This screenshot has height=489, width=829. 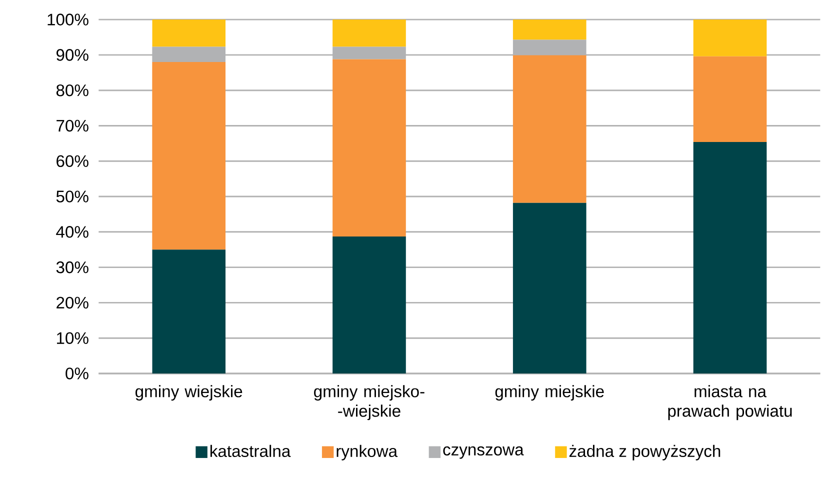 What do you see at coordinates (72, 302) in the screenshot?
I see `y-tick-label: 20%` at bounding box center [72, 302].